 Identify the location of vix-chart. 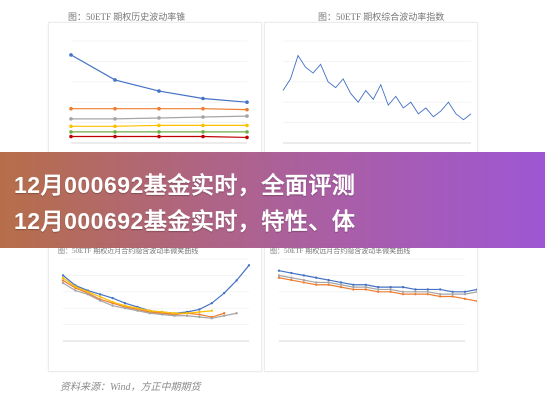
(377, 92).